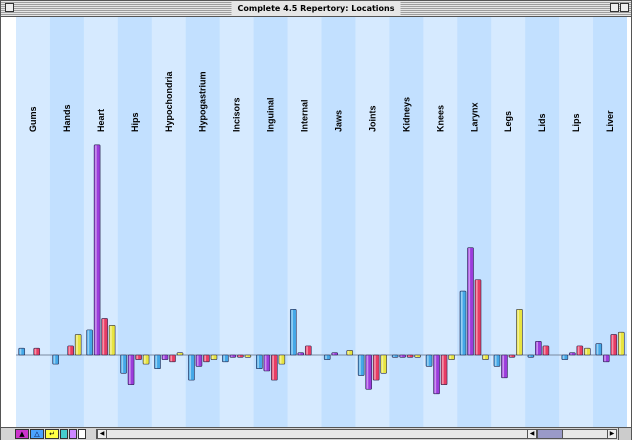  Describe the element at coordinates (9, 7) in the screenshot. I see `close-box-icon` at that location.